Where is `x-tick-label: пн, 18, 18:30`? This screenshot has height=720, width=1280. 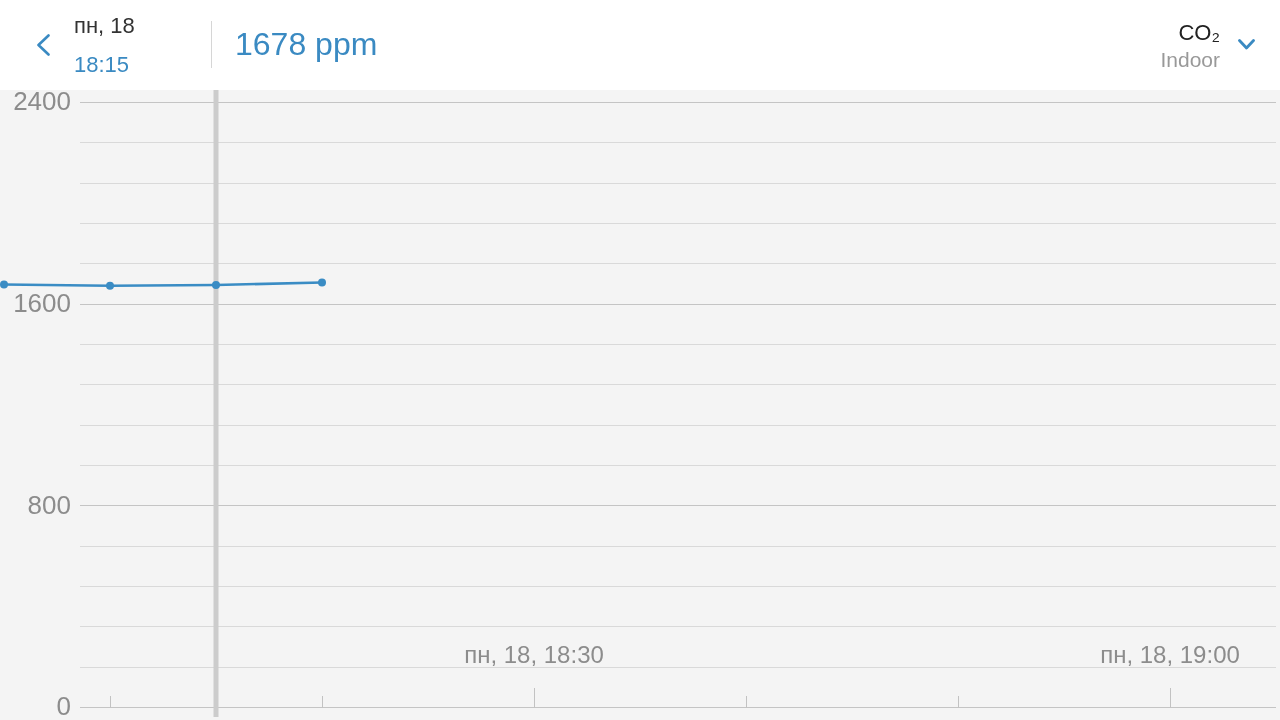
x-tick-label: пн, 18, 18:30 is located at coordinates (534, 654).